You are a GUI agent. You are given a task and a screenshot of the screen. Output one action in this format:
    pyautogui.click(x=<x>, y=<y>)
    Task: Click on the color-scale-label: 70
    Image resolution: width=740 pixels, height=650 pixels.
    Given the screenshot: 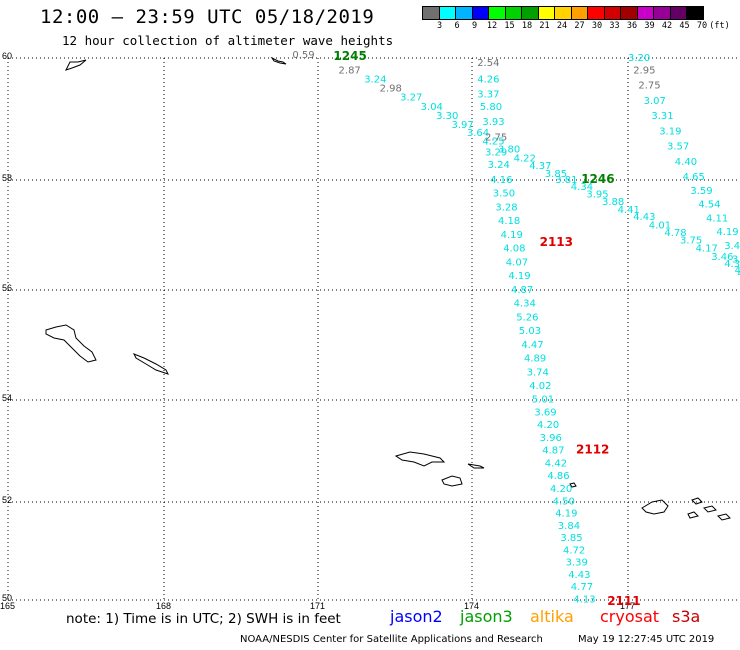 What is the action you would take?
    pyautogui.click(x=702, y=26)
    